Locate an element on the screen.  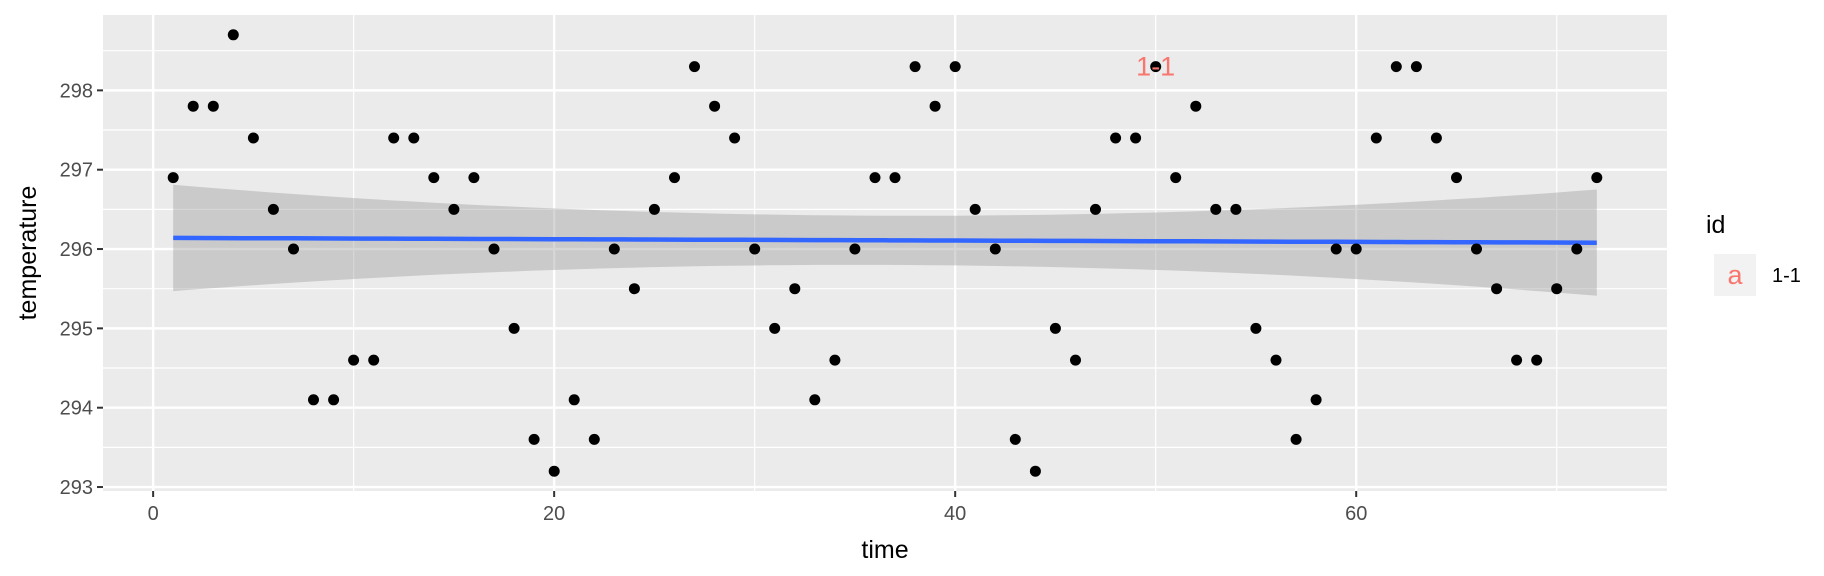
x-tick-label: 40 is located at coordinates (955, 514).